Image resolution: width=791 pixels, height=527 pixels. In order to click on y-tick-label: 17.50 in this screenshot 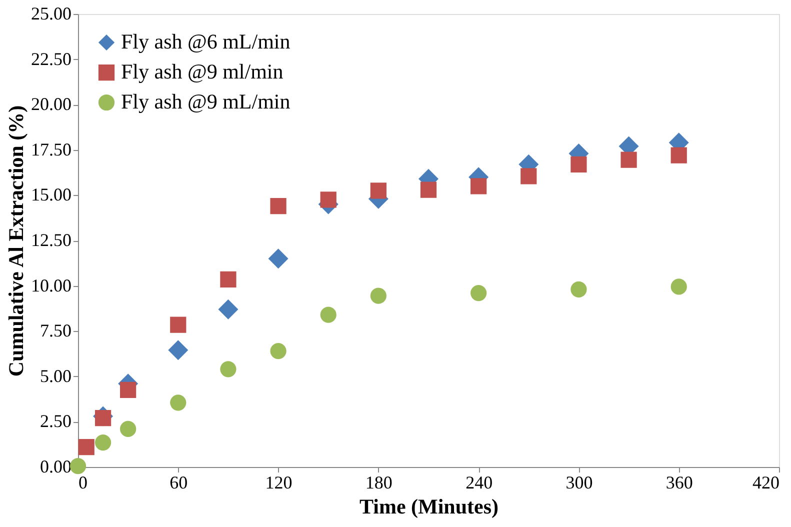, I will do `click(51, 149)`.